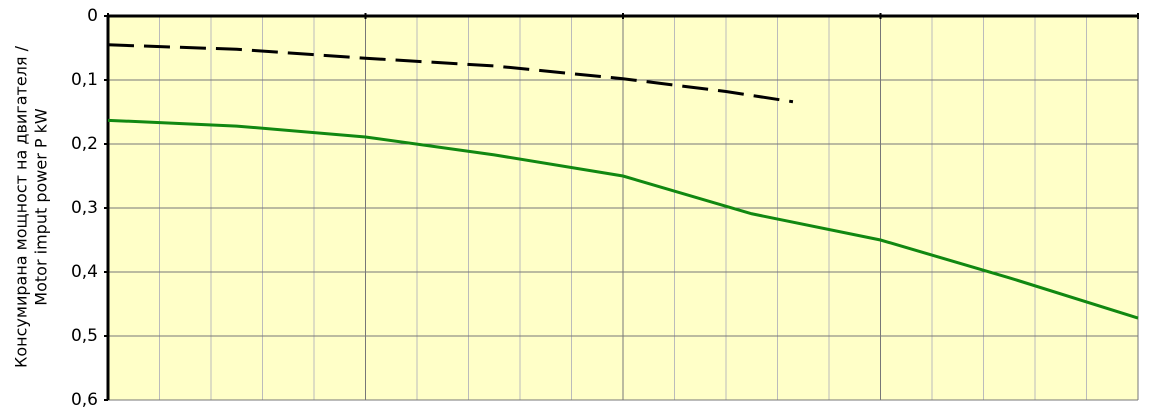 The width and height of the screenshot is (1167, 413). What do you see at coordinates (84, 80) in the screenshot?
I see `y-tick-label: 0,1` at bounding box center [84, 80].